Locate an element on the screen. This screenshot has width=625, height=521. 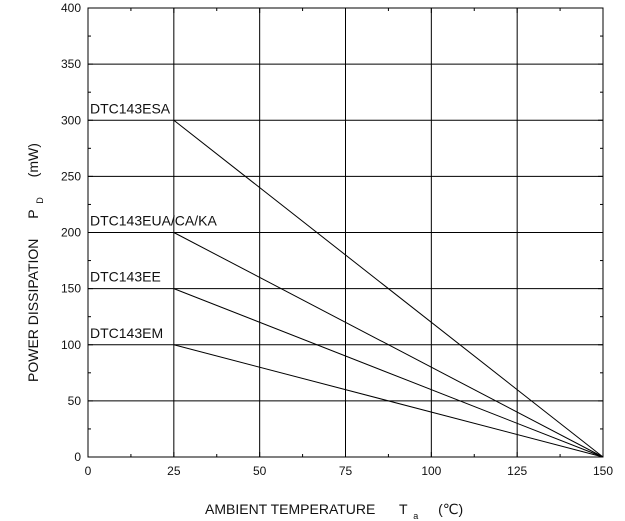
y-tick-label: 200 is located at coordinates (71, 233).